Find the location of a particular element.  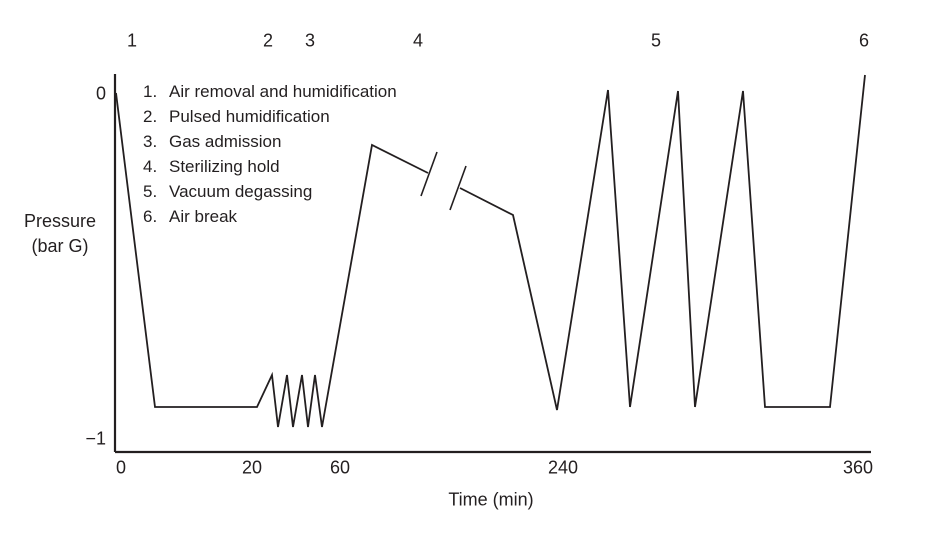

legend-item: 2. Pulsed humidification is located at coordinates (270, 116).